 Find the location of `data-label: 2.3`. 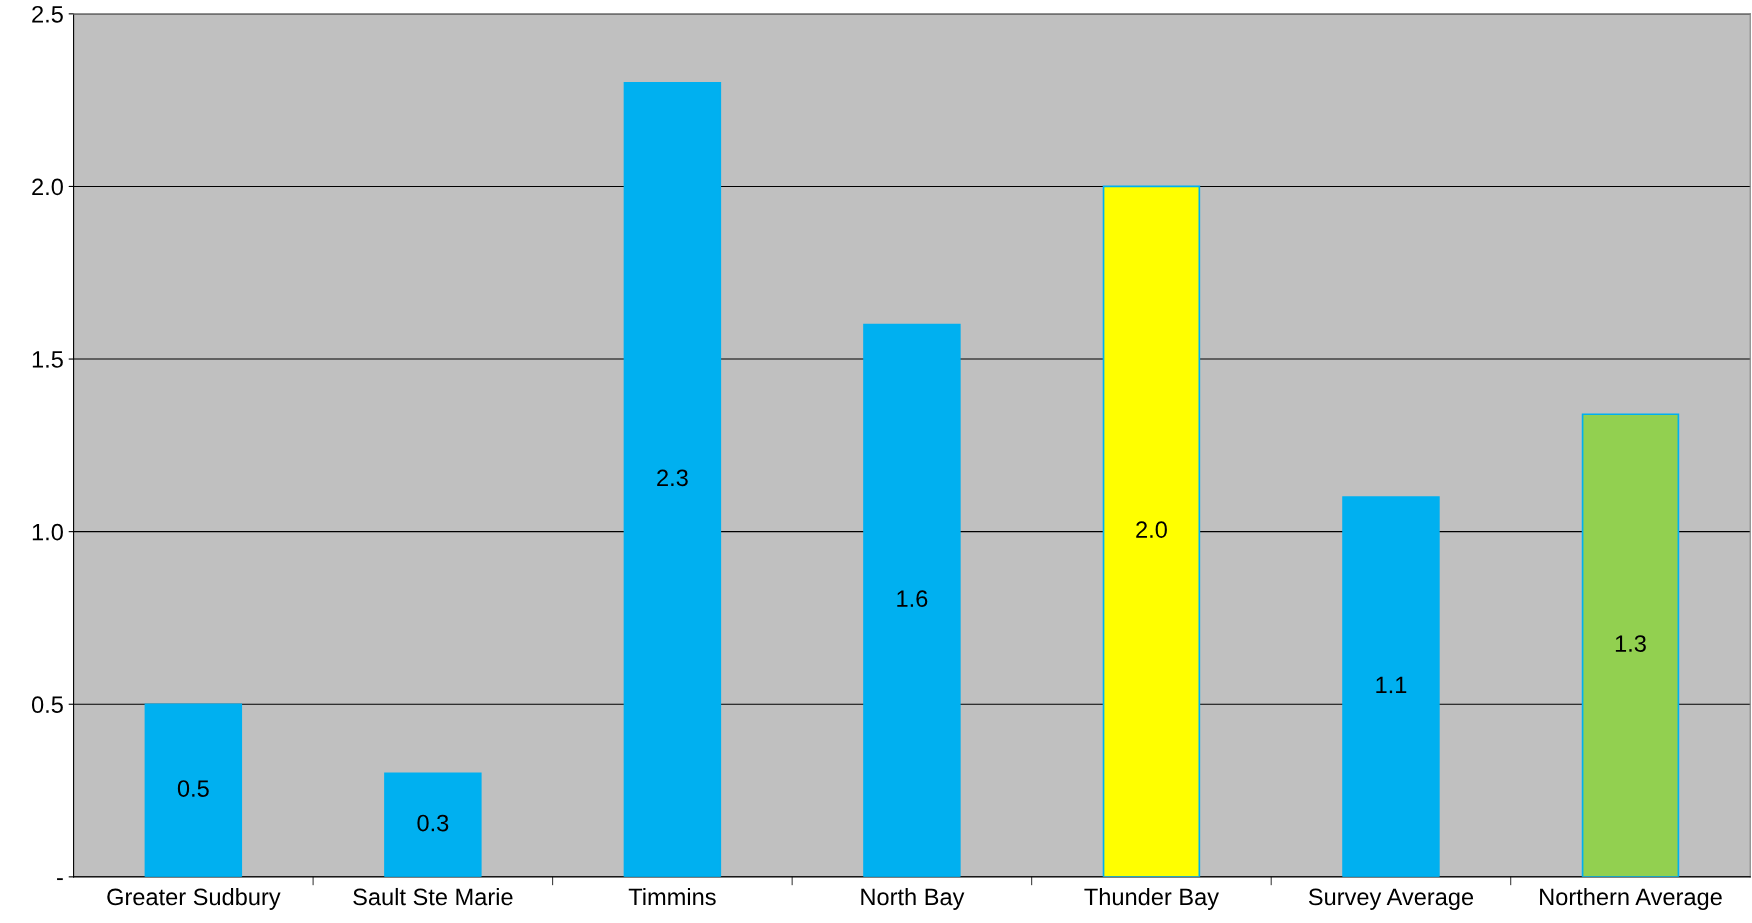

data-label: 2.3 is located at coordinates (672, 478).